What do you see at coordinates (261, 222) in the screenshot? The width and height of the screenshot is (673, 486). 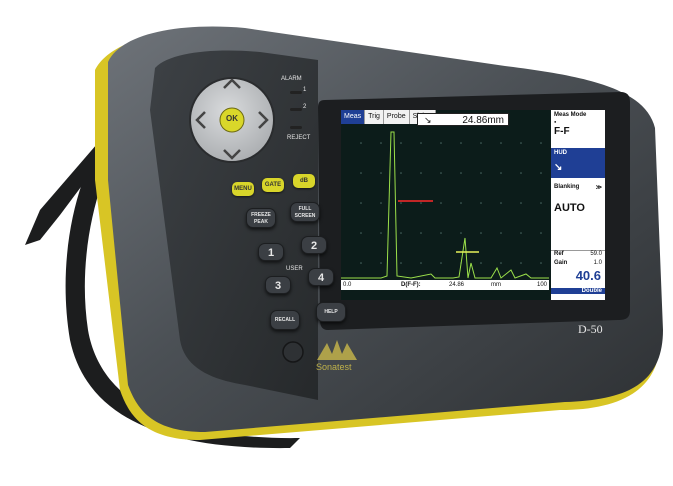 I see `peak-label: PEAK` at bounding box center [261, 222].